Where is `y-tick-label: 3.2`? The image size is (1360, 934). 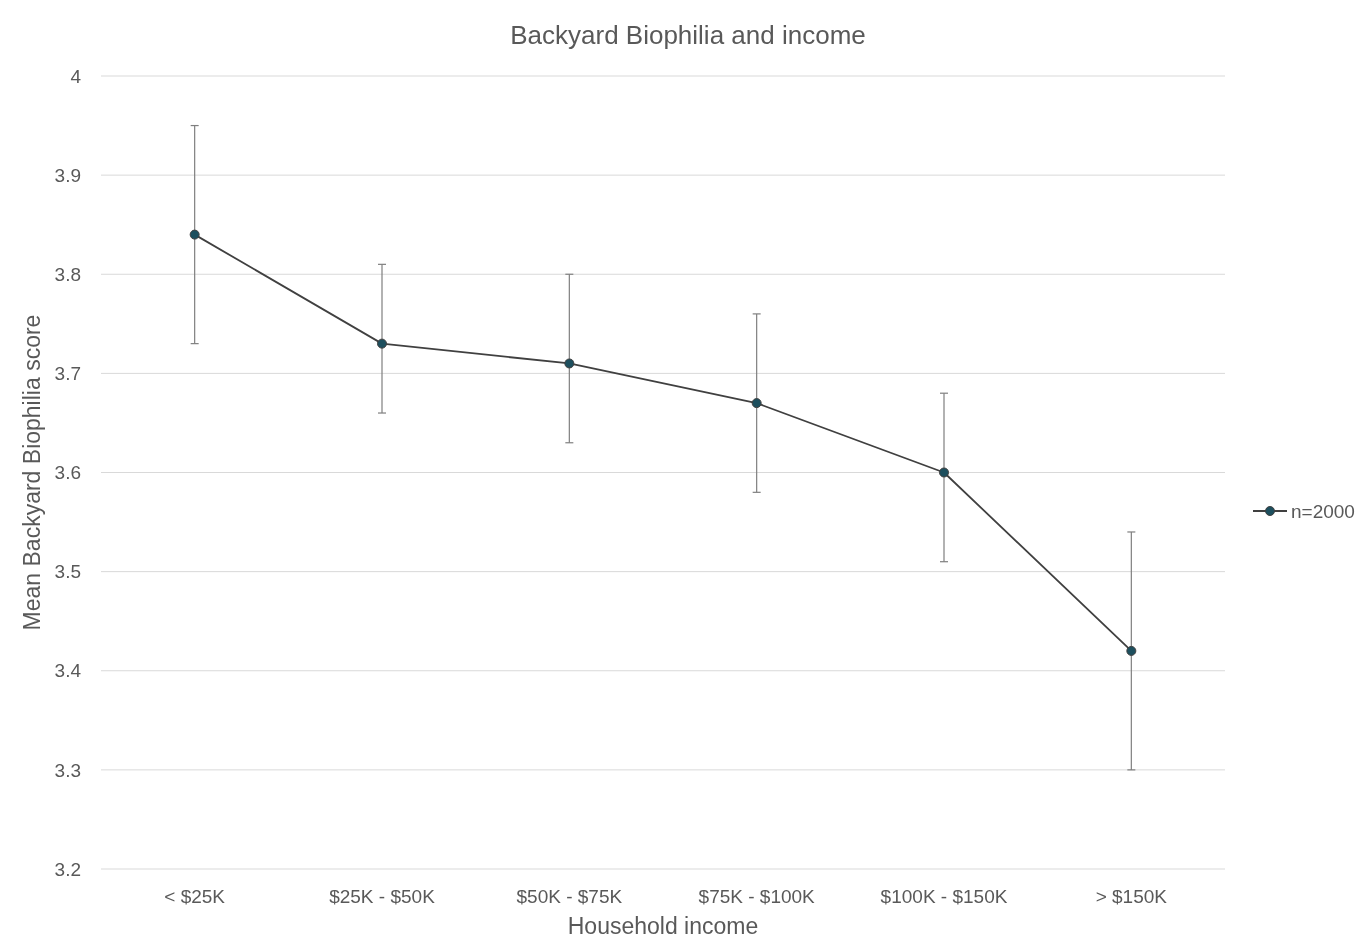
y-tick-label: 3.2 is located at coordinates (67, 869).